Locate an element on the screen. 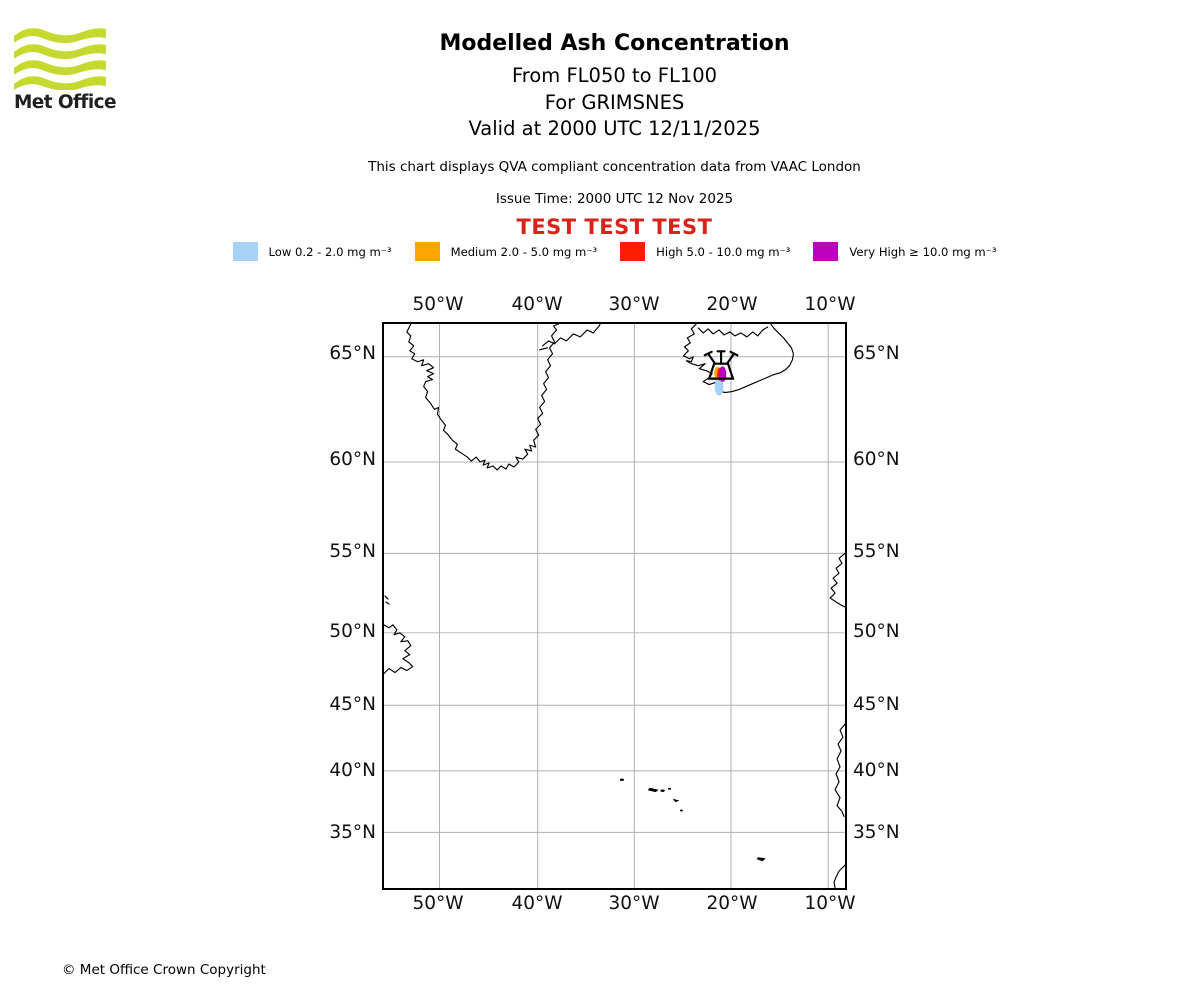 This screenshot has width=1200, height=1000. coastline-iberia is located at coordinates (839, 770).